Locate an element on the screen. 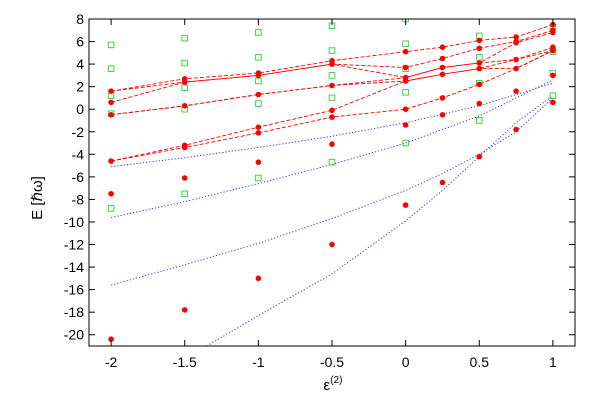 The image size is (593, 415). y-tick-label: -16 is located at coordinates (74, 290).